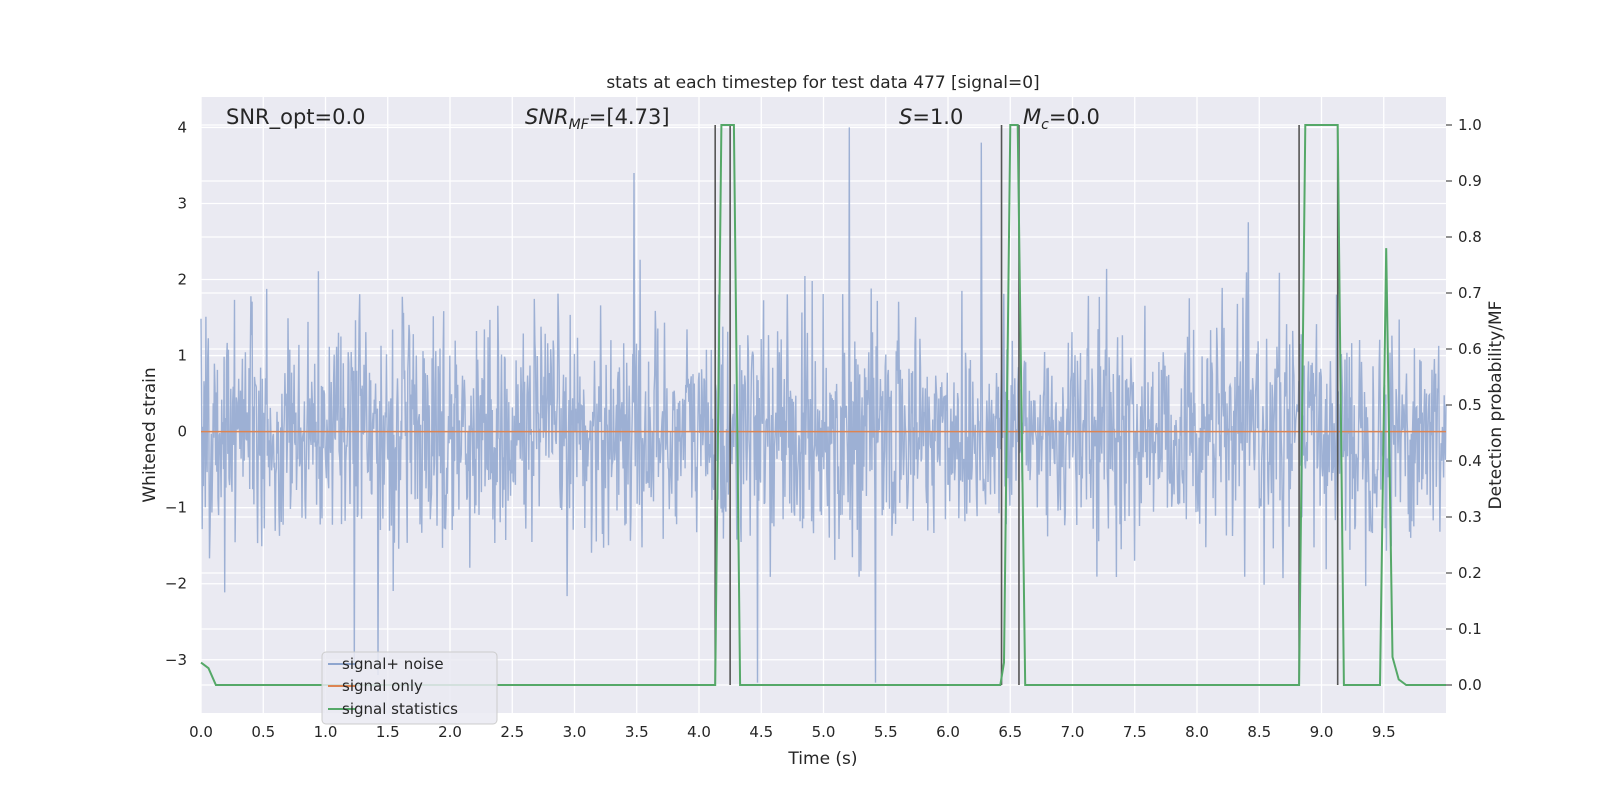 This screenshot has height=800, width=1600. What do you see at coordinates (1061, 119) in the screenshot?
I see `annotation-mc: Mc=0.0` at bounding box center [1061, 119].